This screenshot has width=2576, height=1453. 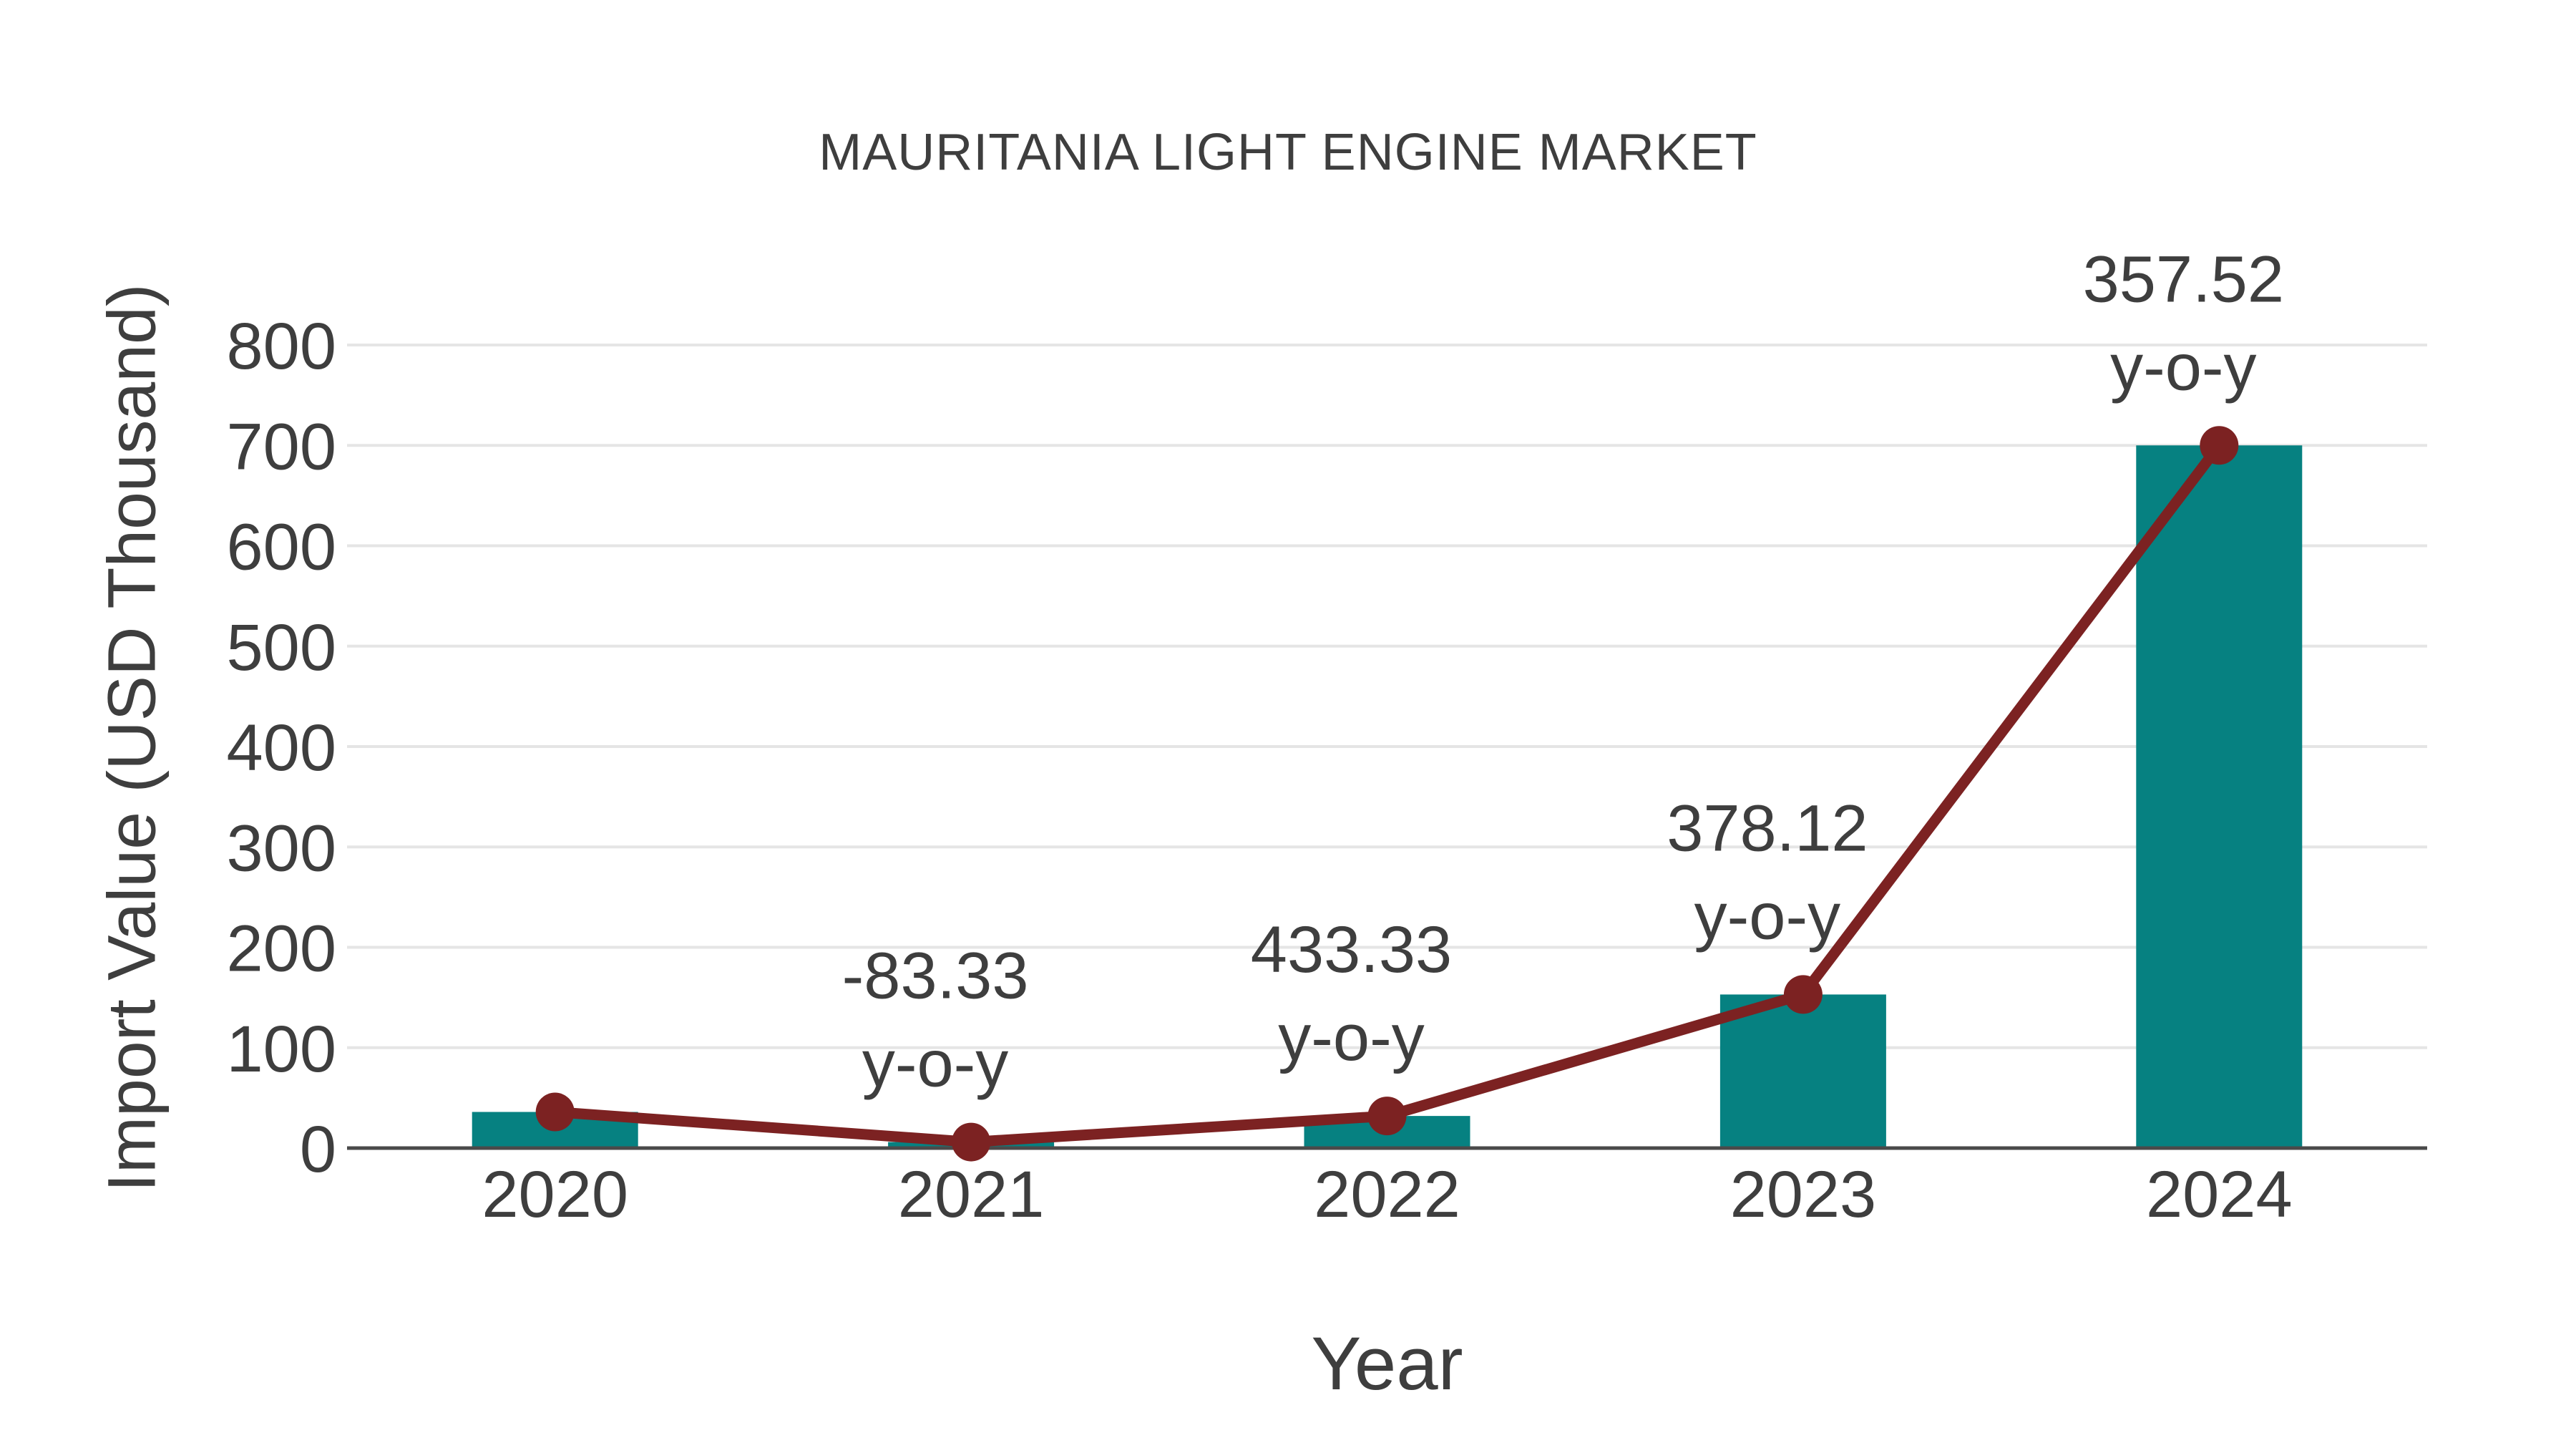 I want to click on x-tick-label: 2020, so click(x=555, y=1194).